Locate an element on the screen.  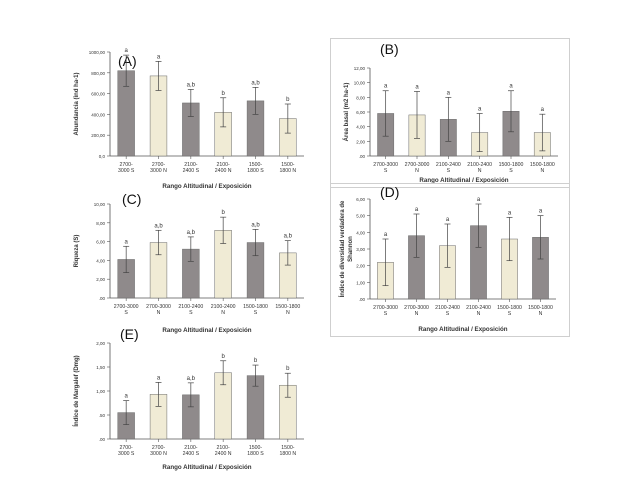
y-tick-label: 1,50 is located at coordinates (100, 367).